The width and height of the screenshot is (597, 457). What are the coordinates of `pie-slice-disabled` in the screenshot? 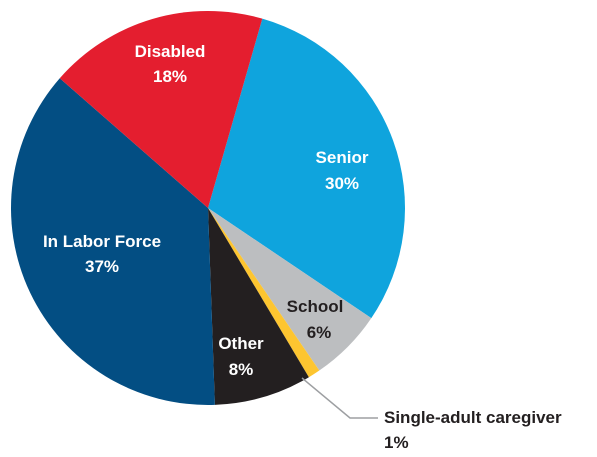 It's located at (161, 109).